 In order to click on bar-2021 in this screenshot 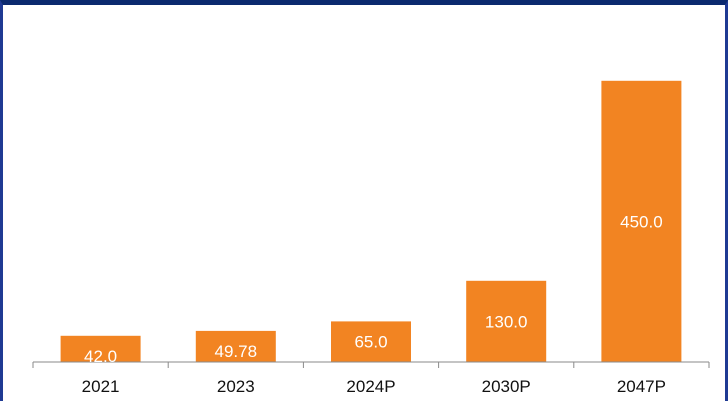, I will do `click(100, 349)`.